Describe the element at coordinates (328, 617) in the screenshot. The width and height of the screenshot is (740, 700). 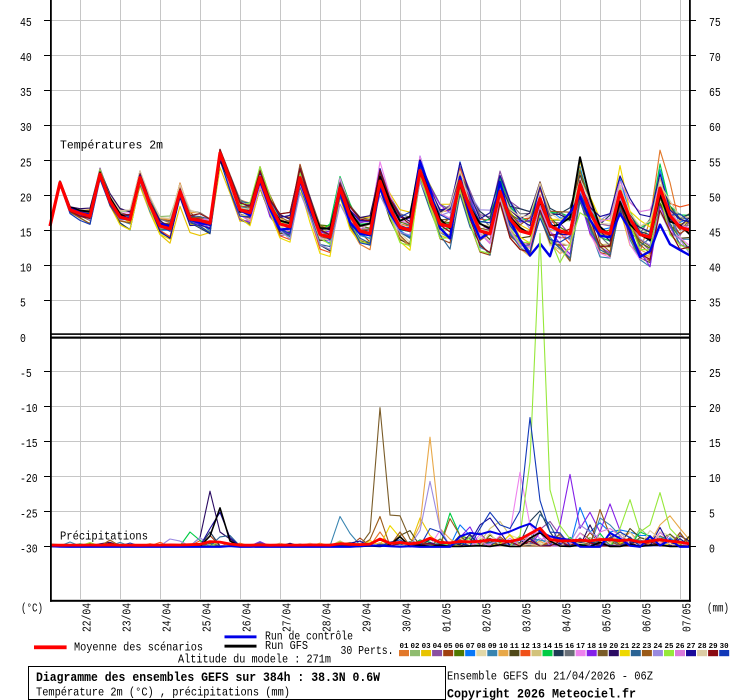
I see `svg-text: 28/04` at that location.